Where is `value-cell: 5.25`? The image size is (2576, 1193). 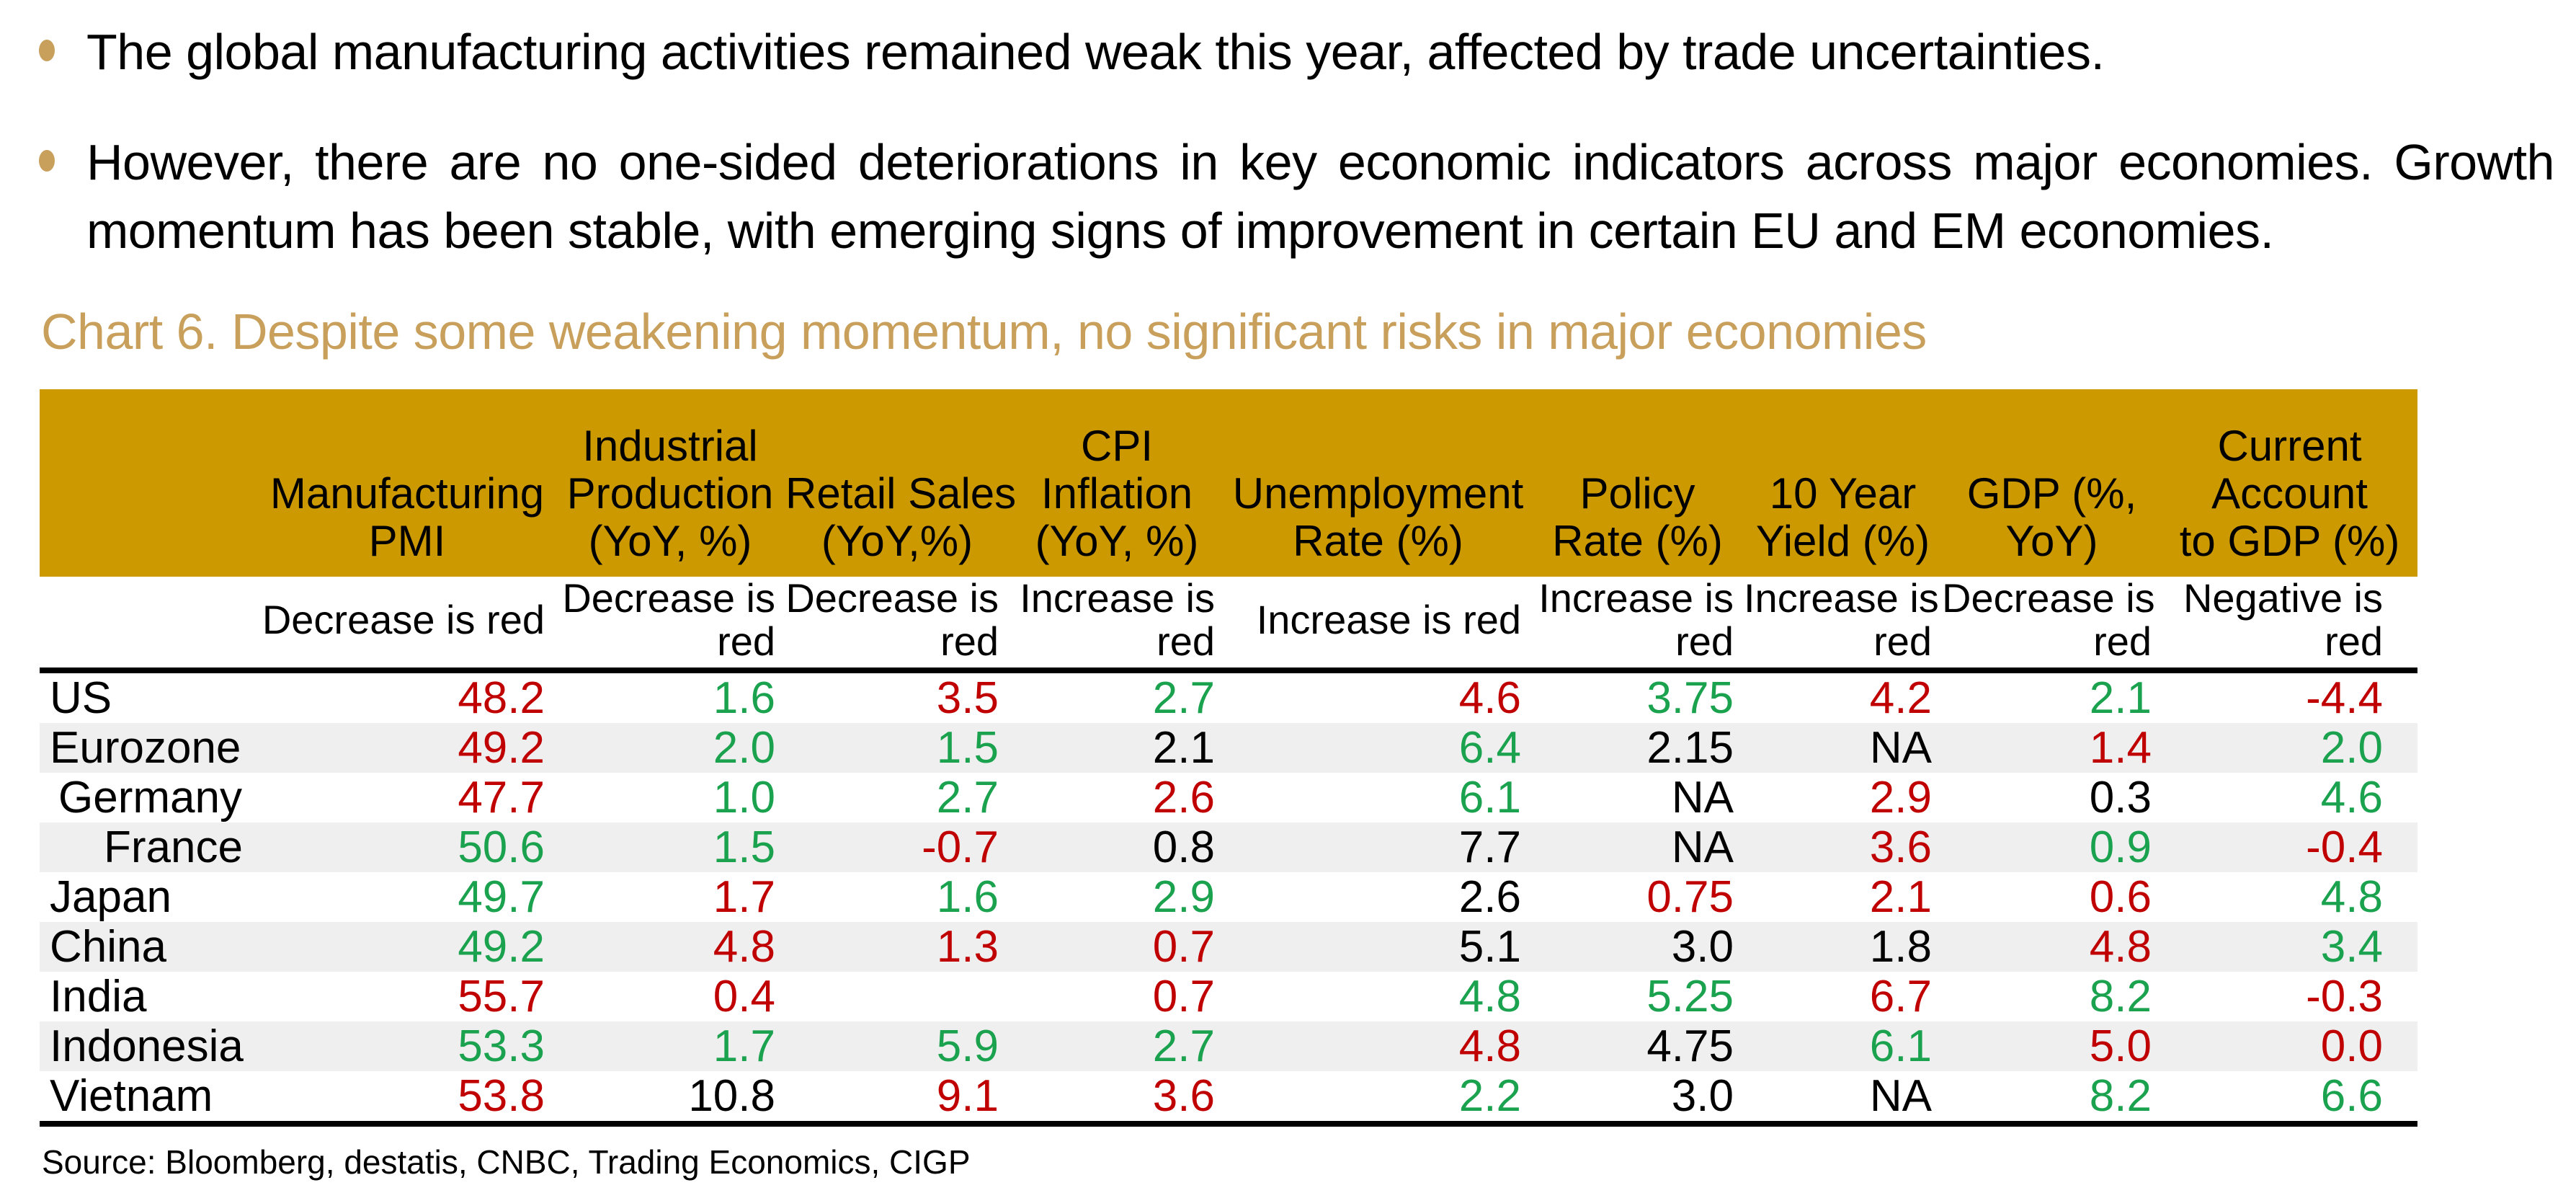
value-cell: 5.25 is located at coordinates (1690, 996).